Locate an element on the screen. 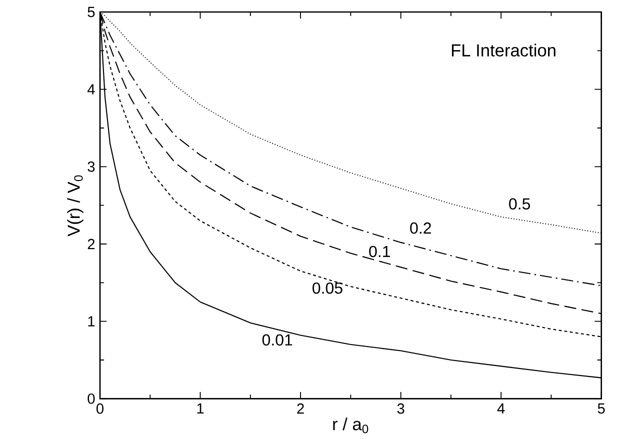 The image size is (635, 439). x-tick-label: 5 is located at coordinates (601, 408).